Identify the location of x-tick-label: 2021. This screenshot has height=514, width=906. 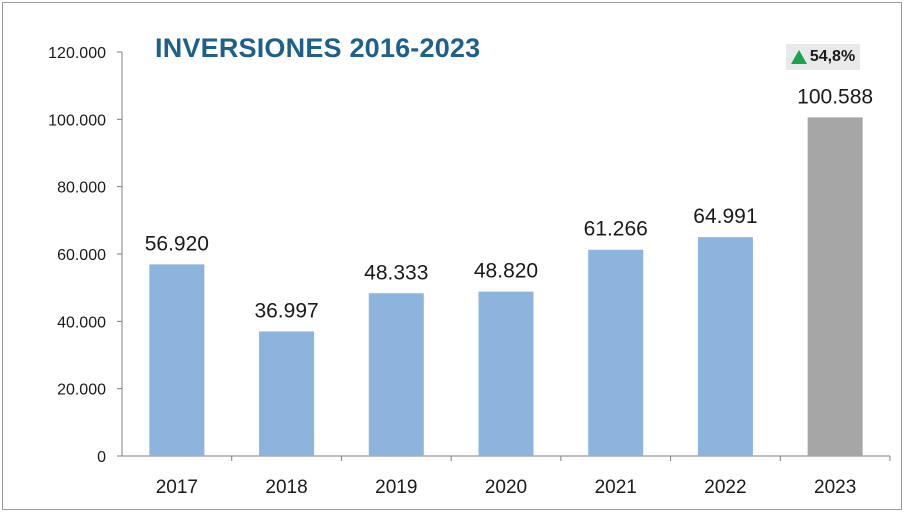
(616, 487).